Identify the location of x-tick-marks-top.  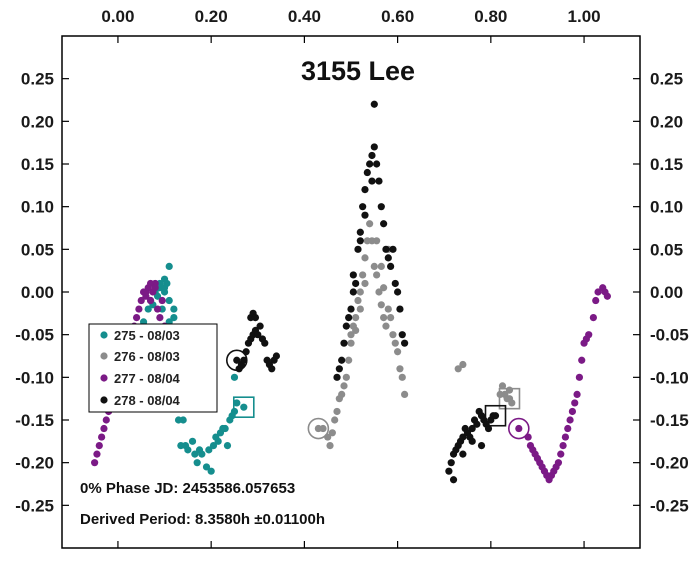
(351, 39).